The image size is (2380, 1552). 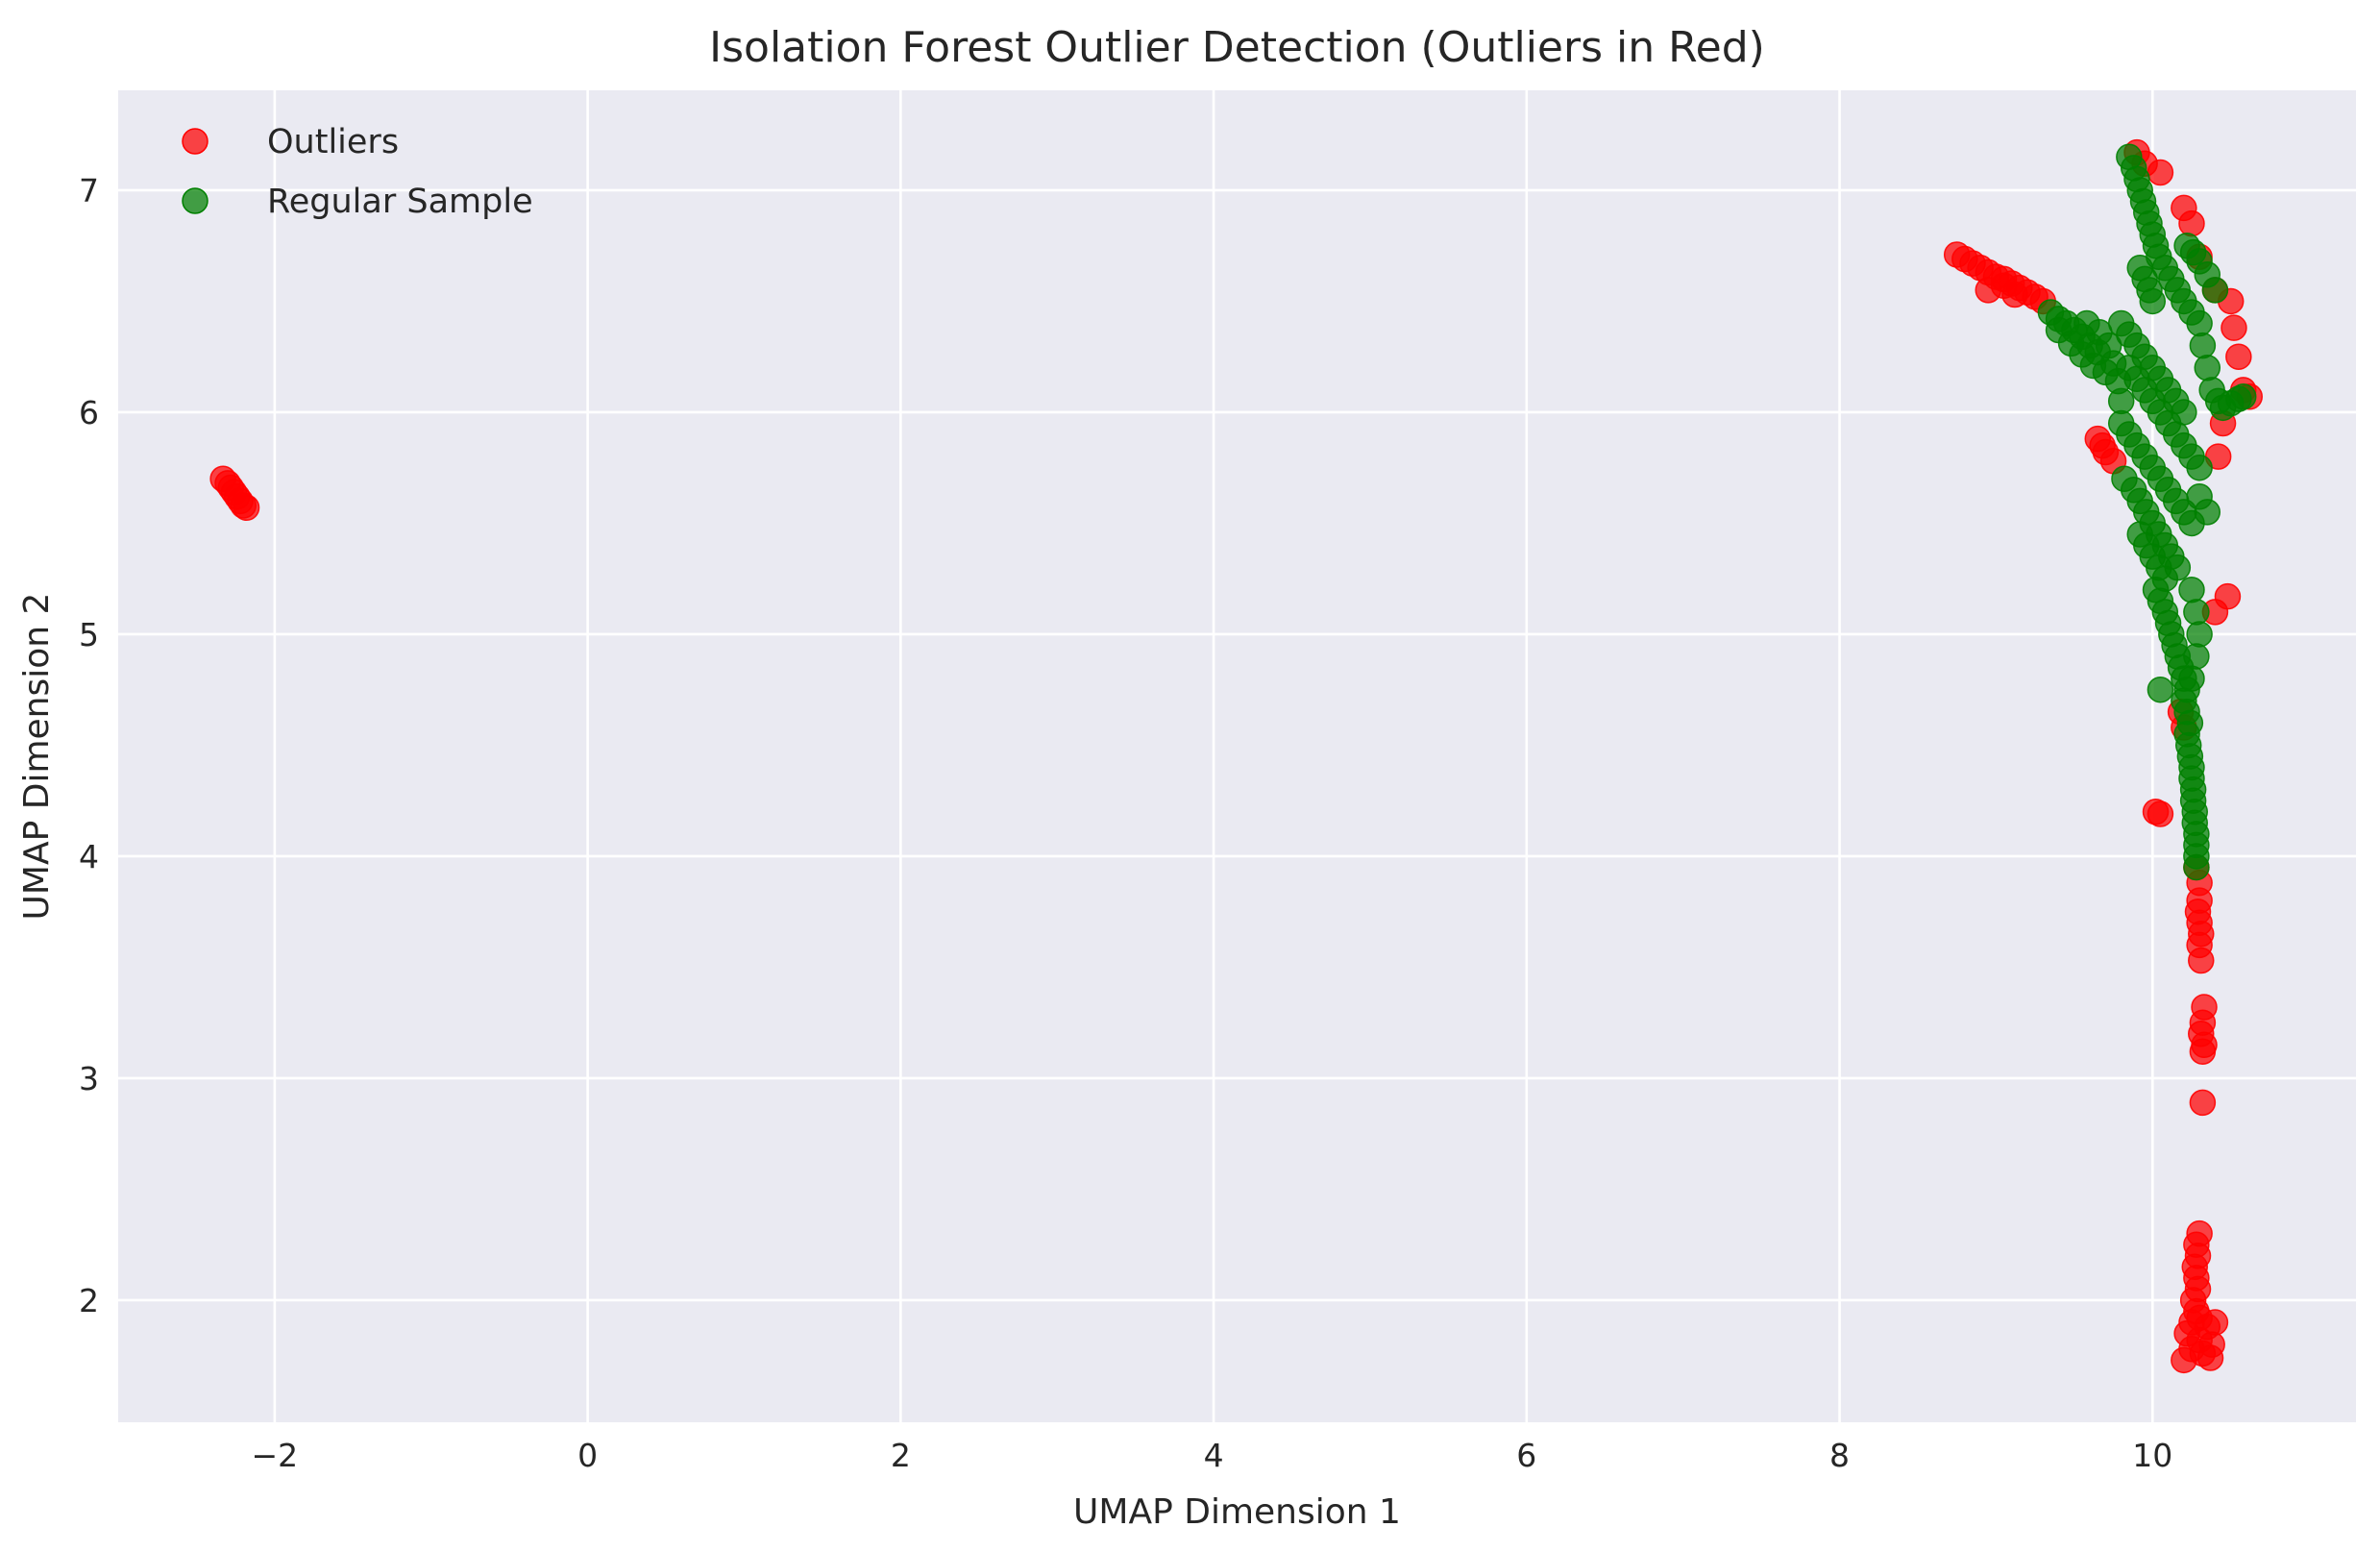 I want to click on y-axis-ticks: 2 3 4 5 6 7, so click(x=89, y=746).